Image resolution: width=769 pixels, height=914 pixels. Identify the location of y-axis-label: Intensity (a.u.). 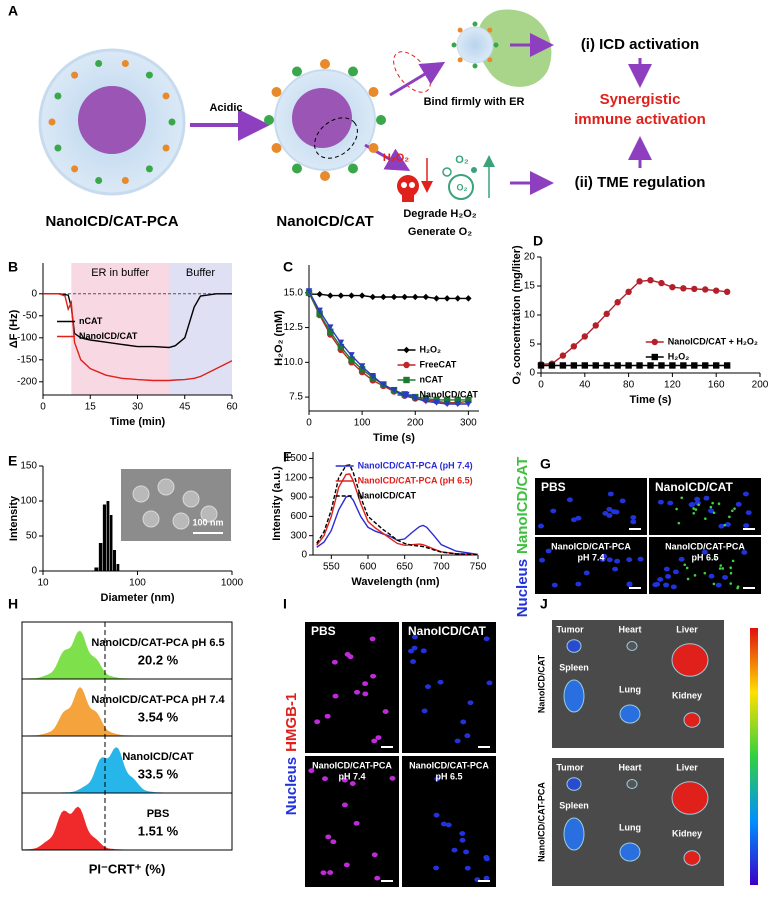
(277, 503).